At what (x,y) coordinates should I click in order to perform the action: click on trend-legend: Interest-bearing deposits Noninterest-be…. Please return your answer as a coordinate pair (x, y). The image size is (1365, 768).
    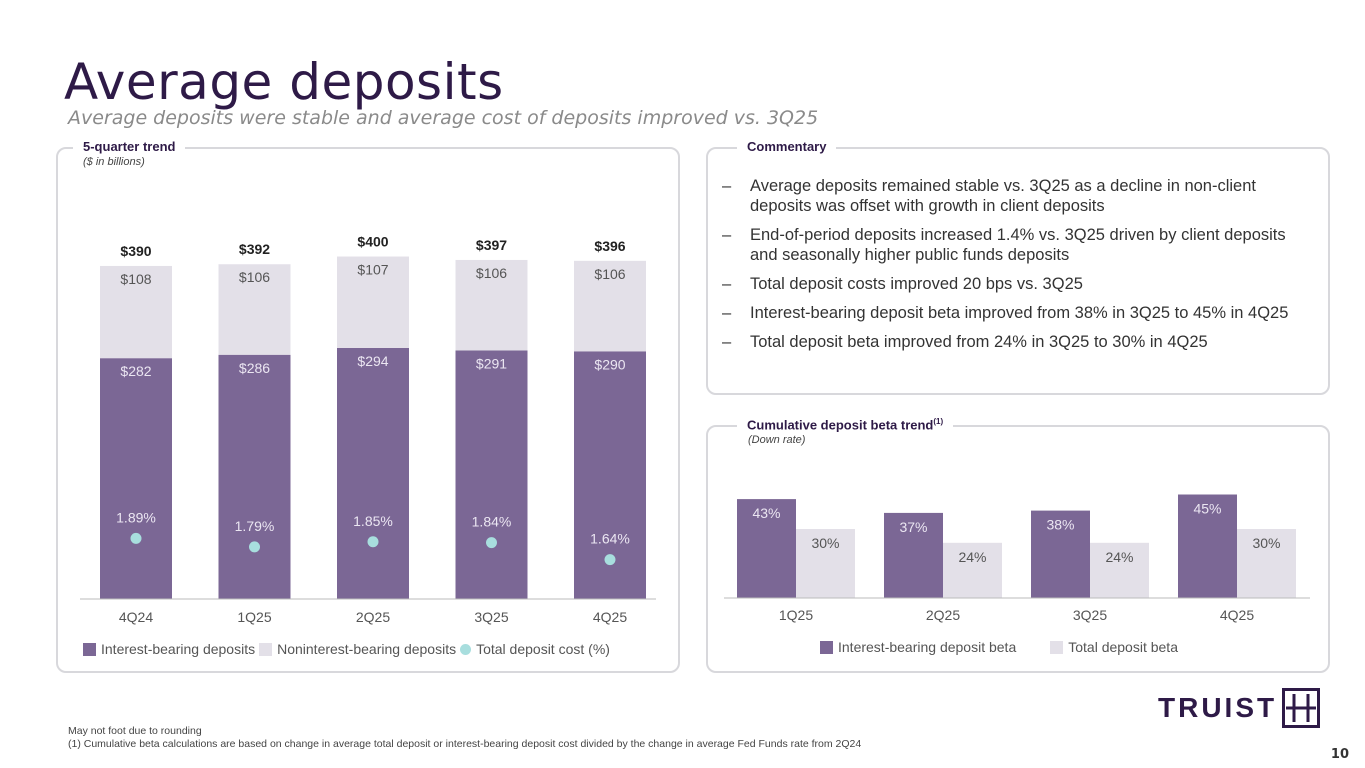
    Looking at the image, I should click on (348, 649).